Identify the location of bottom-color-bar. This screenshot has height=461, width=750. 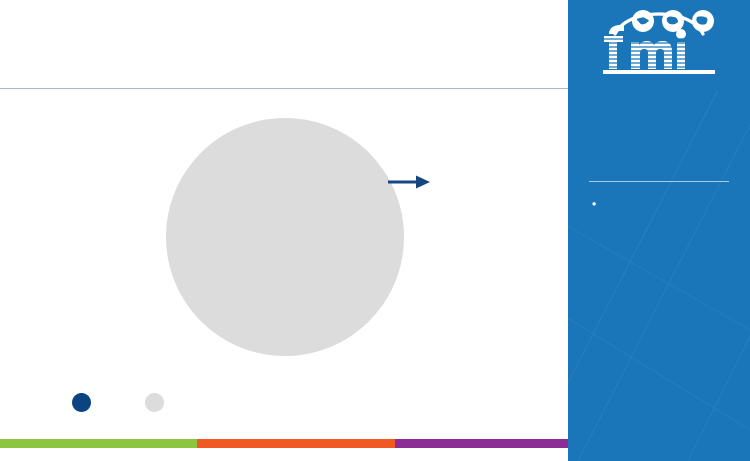
(284, 443).